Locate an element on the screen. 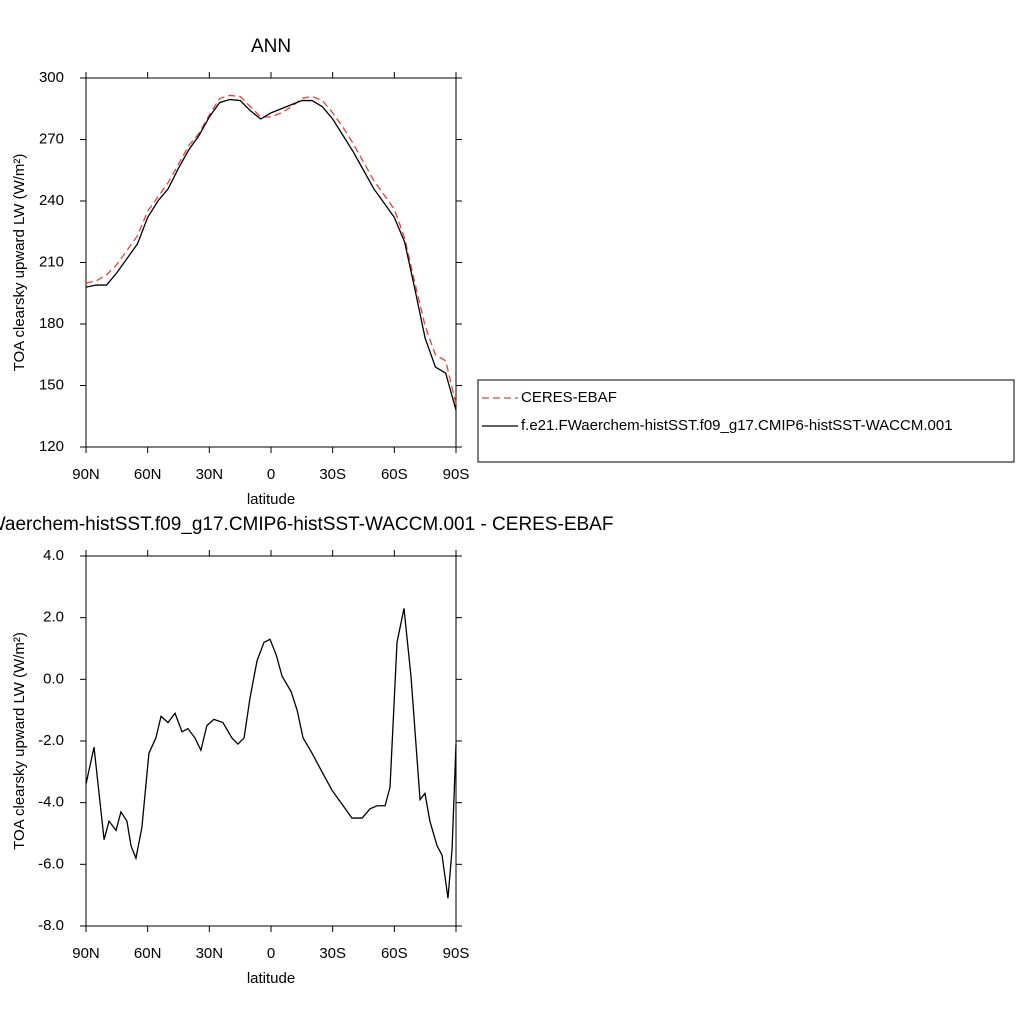 The width and height of the screenshot is (1024, 1024). legend-label: CERES-EBAF is located at coordinates (569, 397).